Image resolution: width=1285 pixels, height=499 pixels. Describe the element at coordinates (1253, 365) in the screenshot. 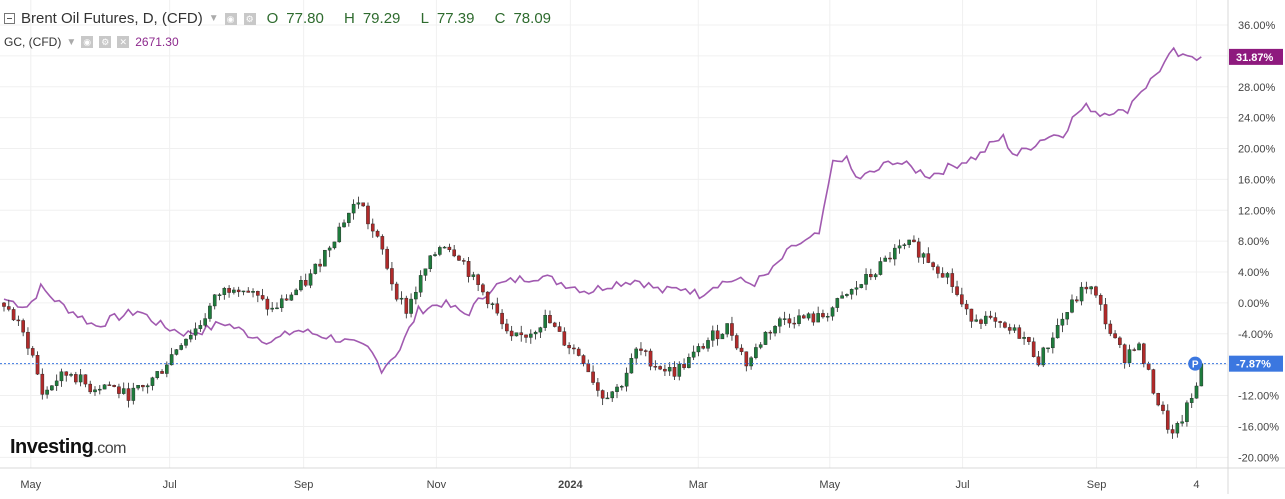

I see `last-value-tag-label: -7.87%` at that location.